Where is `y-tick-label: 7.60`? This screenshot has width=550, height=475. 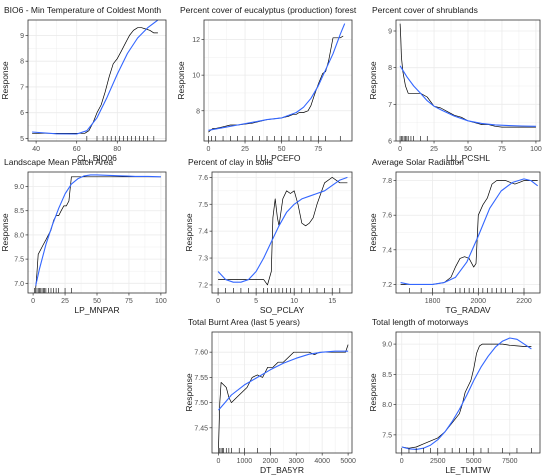 y-tick-label: 7.60 is located at coordinates (201, 353).